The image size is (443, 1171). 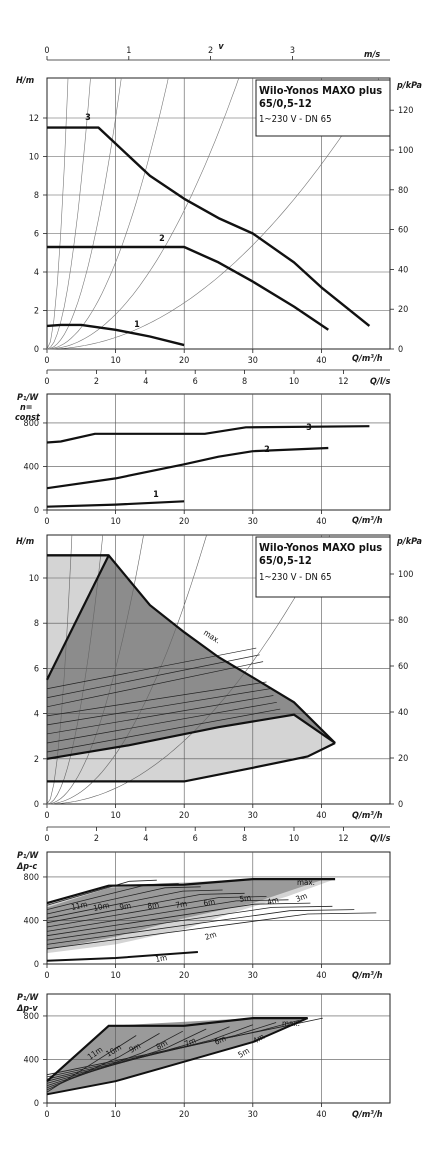 I want to click on p3-kpa-tick-label: 0, so click(x=400, y=805).